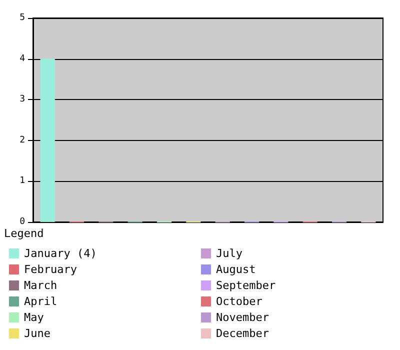 The image size is (400, 350). Describe the element at coordinates (236, 269) in the screenshot. I see `legend-label: August` at that location.